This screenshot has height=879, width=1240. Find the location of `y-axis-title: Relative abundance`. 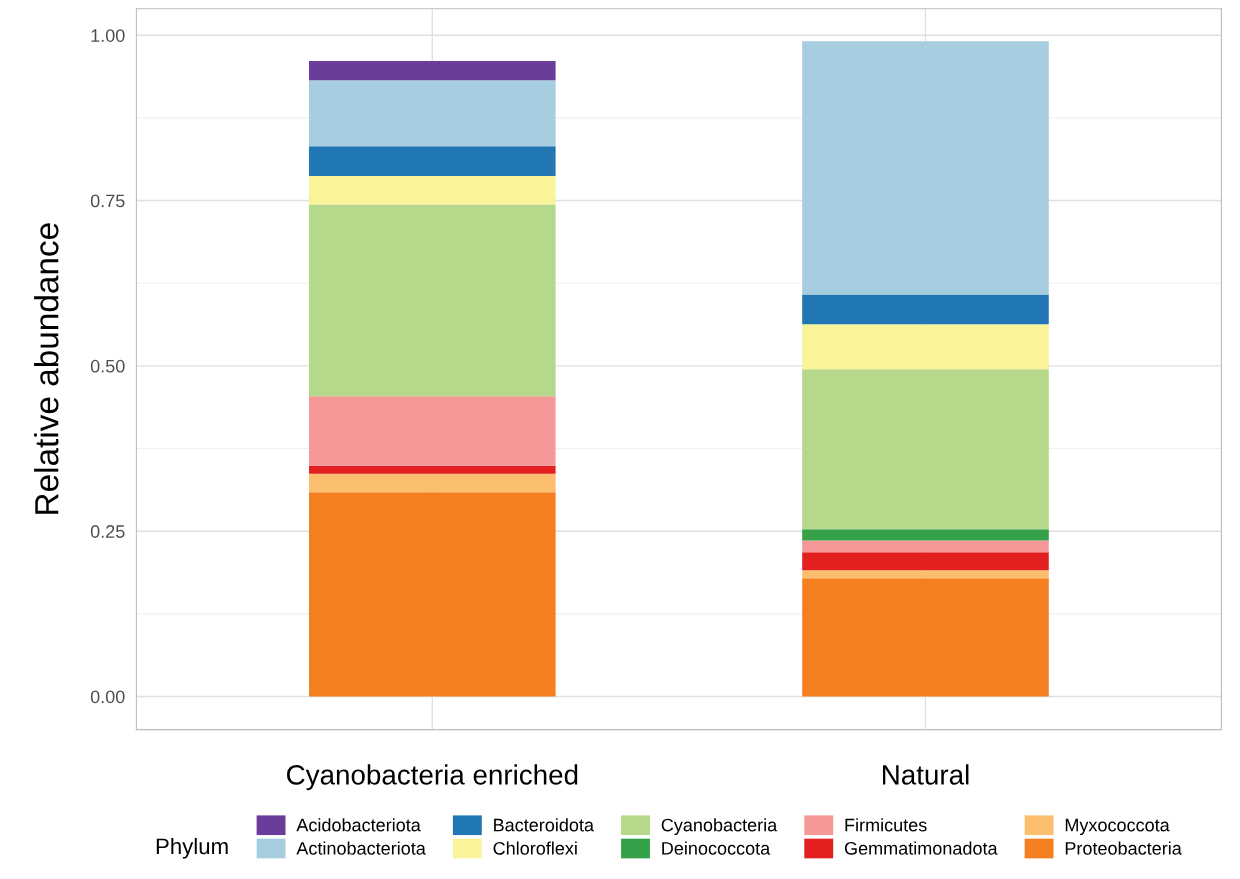

y-axis-title: Relative abundance is located at coordinates (46, 368).